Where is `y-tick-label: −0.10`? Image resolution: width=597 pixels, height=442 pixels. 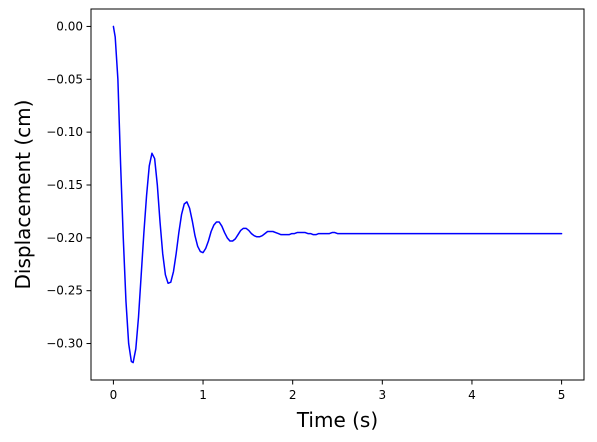 y-tick-label: −0.10 is located at coordinates (64, 132).